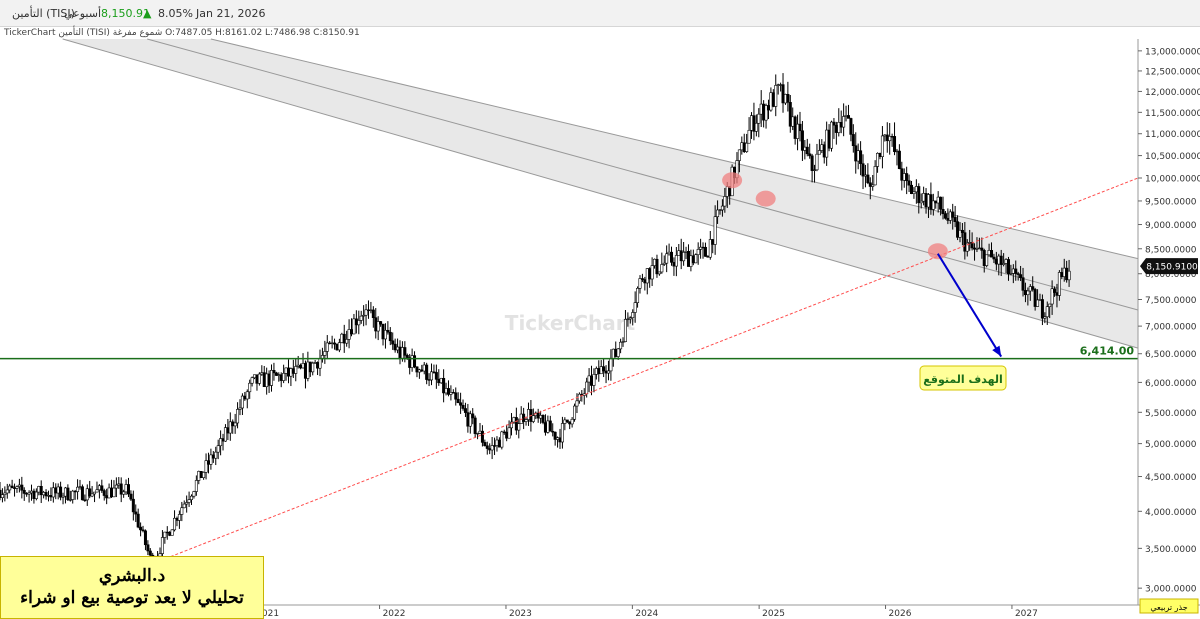 The image size is (1200, 619). Describe the element at coordinates (43, 13) in the screenshot. I see `symbol-name: التأمين (TISI)` at that location.